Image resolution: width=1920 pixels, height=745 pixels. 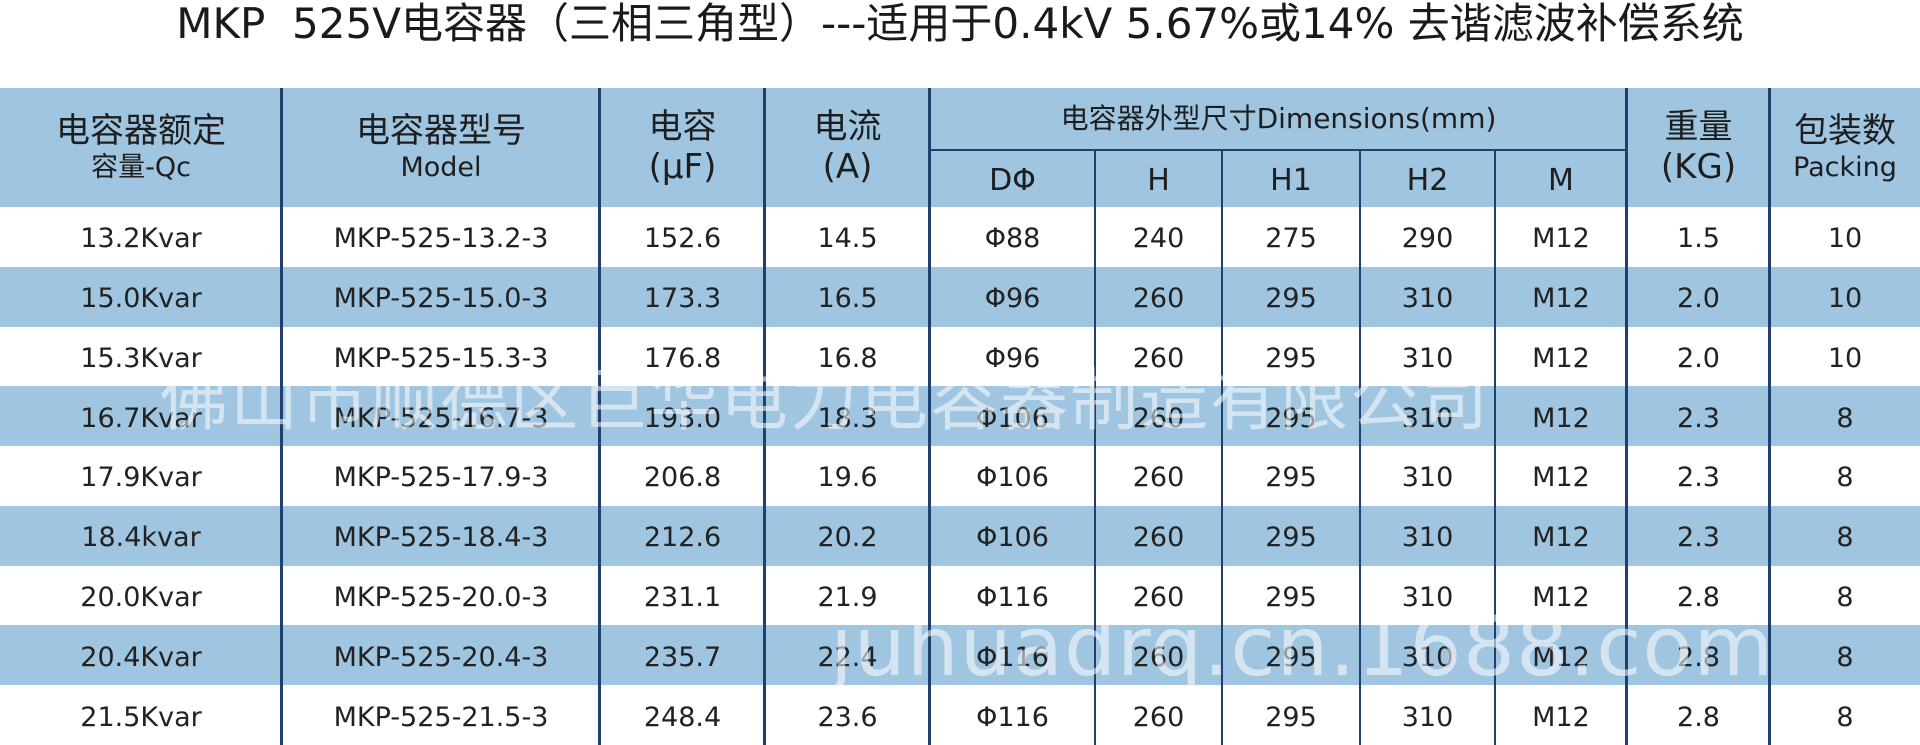 I want to click on cell-text: 275, so click(x=1291, y=239).